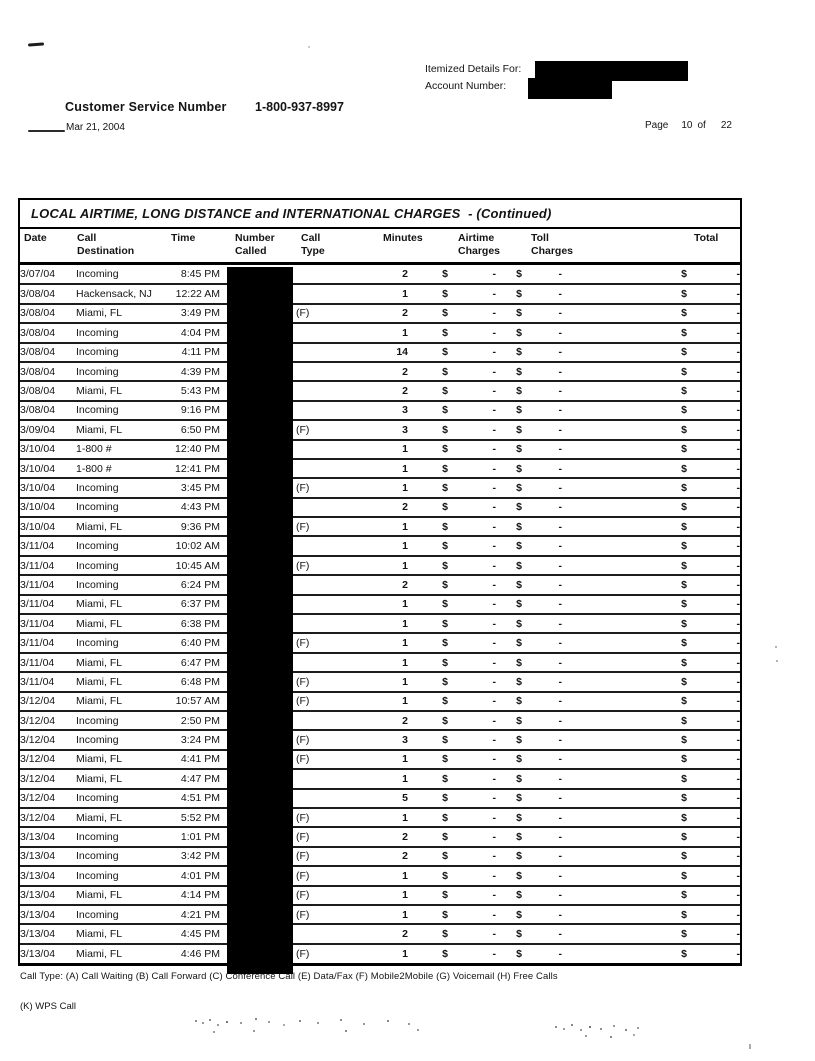 Image resolution: width=815 pixels, height=1061 pixels. I want to click on table-row: 3/13/04 Incoming 4:01 PM (F) 1 $ - $ - $ -, so click(380, 876).